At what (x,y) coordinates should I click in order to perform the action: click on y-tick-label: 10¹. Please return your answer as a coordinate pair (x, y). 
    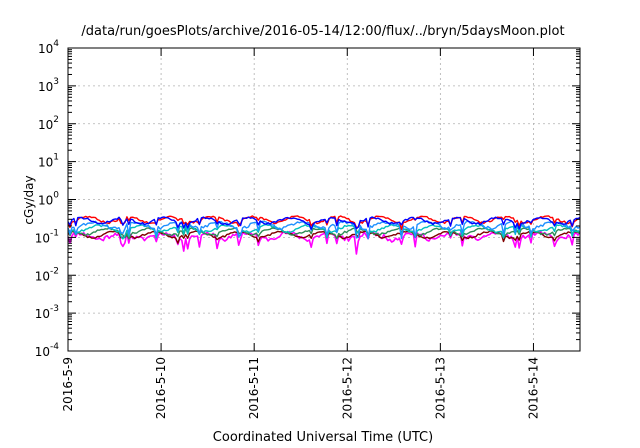
    Looking at the image, I should click on (48, 161).